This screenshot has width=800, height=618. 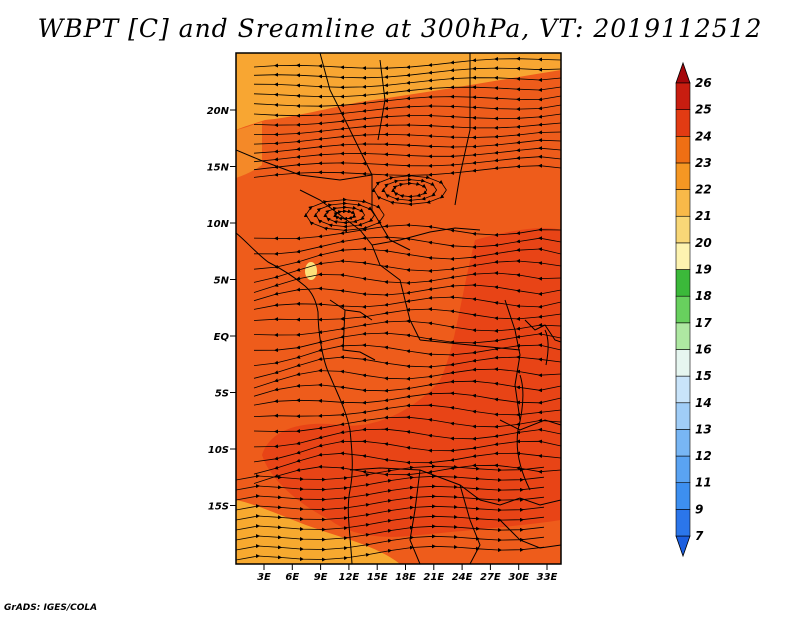 I want to click on lat-tick-label: 5N, so click(x=222, y=281).